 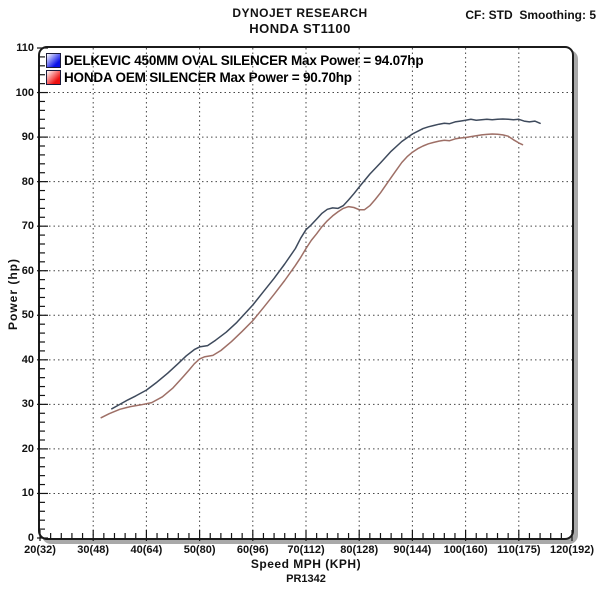 I want to click on y-tick-label: 90, so click(x=27, y=137).